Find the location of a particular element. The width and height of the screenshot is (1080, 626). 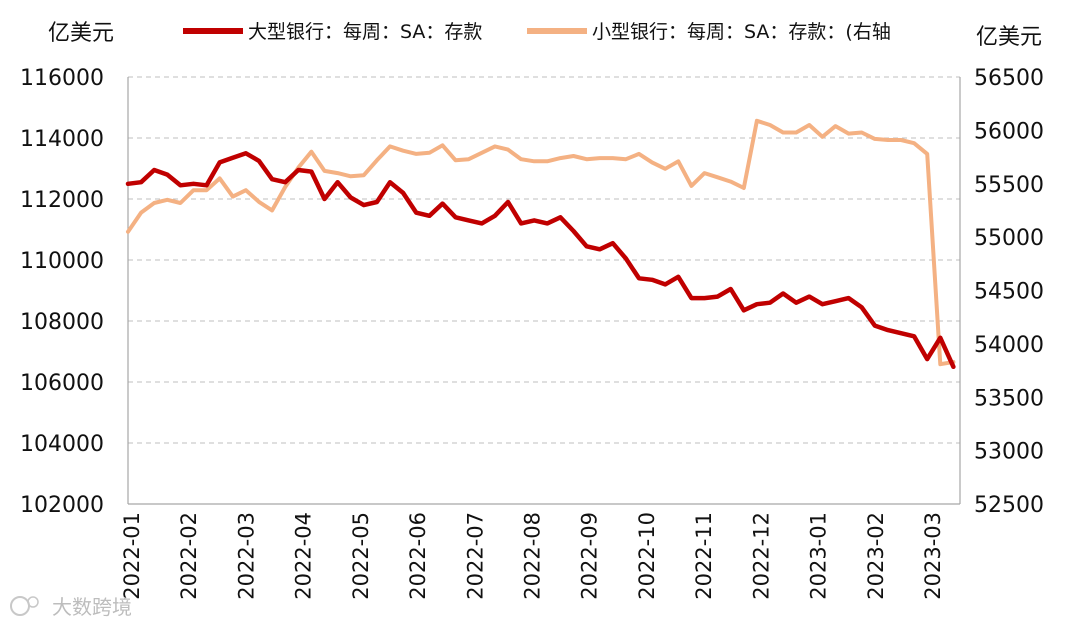

x-tick-label: 2022-11 is located at coordinates (704, 556).